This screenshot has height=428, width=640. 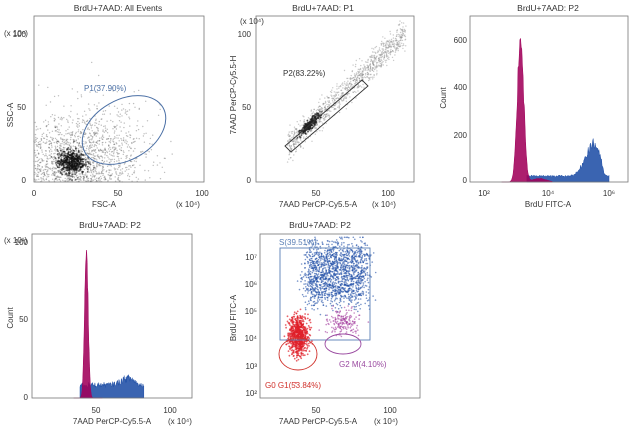 What do you see at coordinates (88, 324) in the screenshot?
I see `series-g0g1-area` at bounding box center [88, 324].